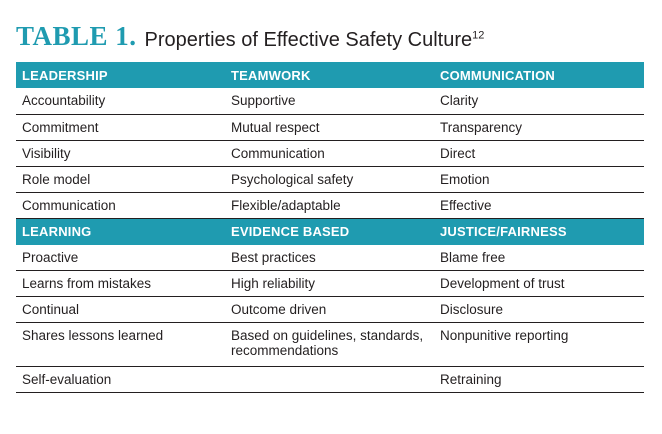  Describe the element at coordinates (120, 153) in the screenshot. I see `table-cell: Visibility` at that location.